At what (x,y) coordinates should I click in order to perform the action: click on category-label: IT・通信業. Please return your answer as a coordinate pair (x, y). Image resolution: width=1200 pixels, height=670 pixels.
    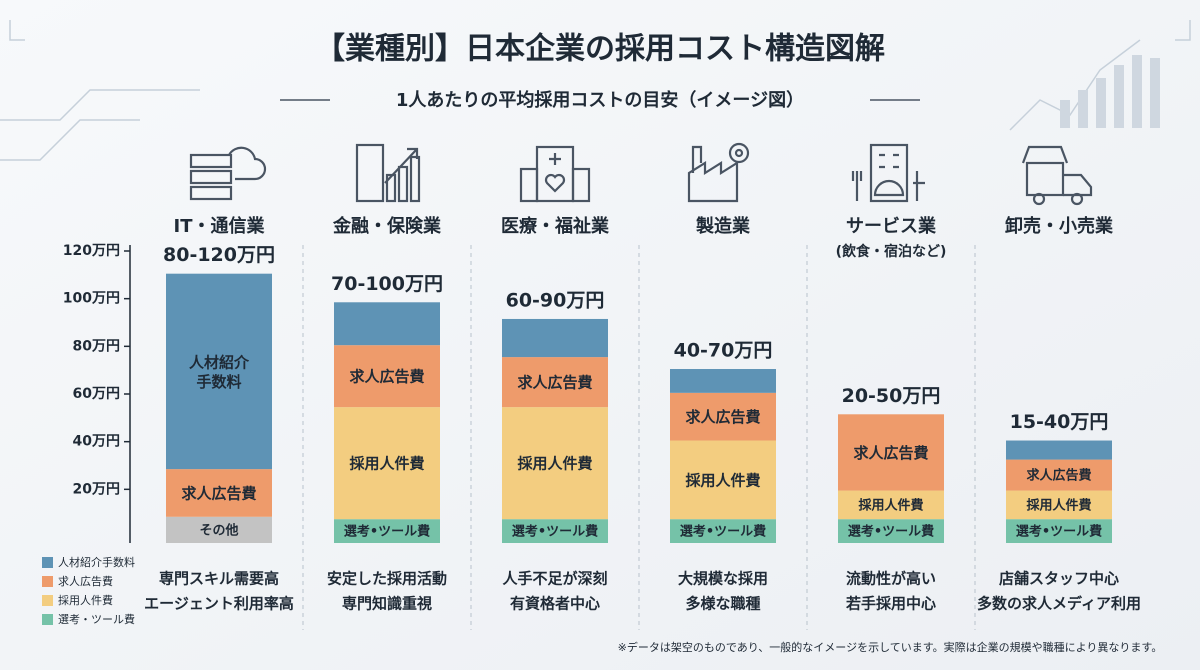
    Looking at the image, I should click on (220, 226).